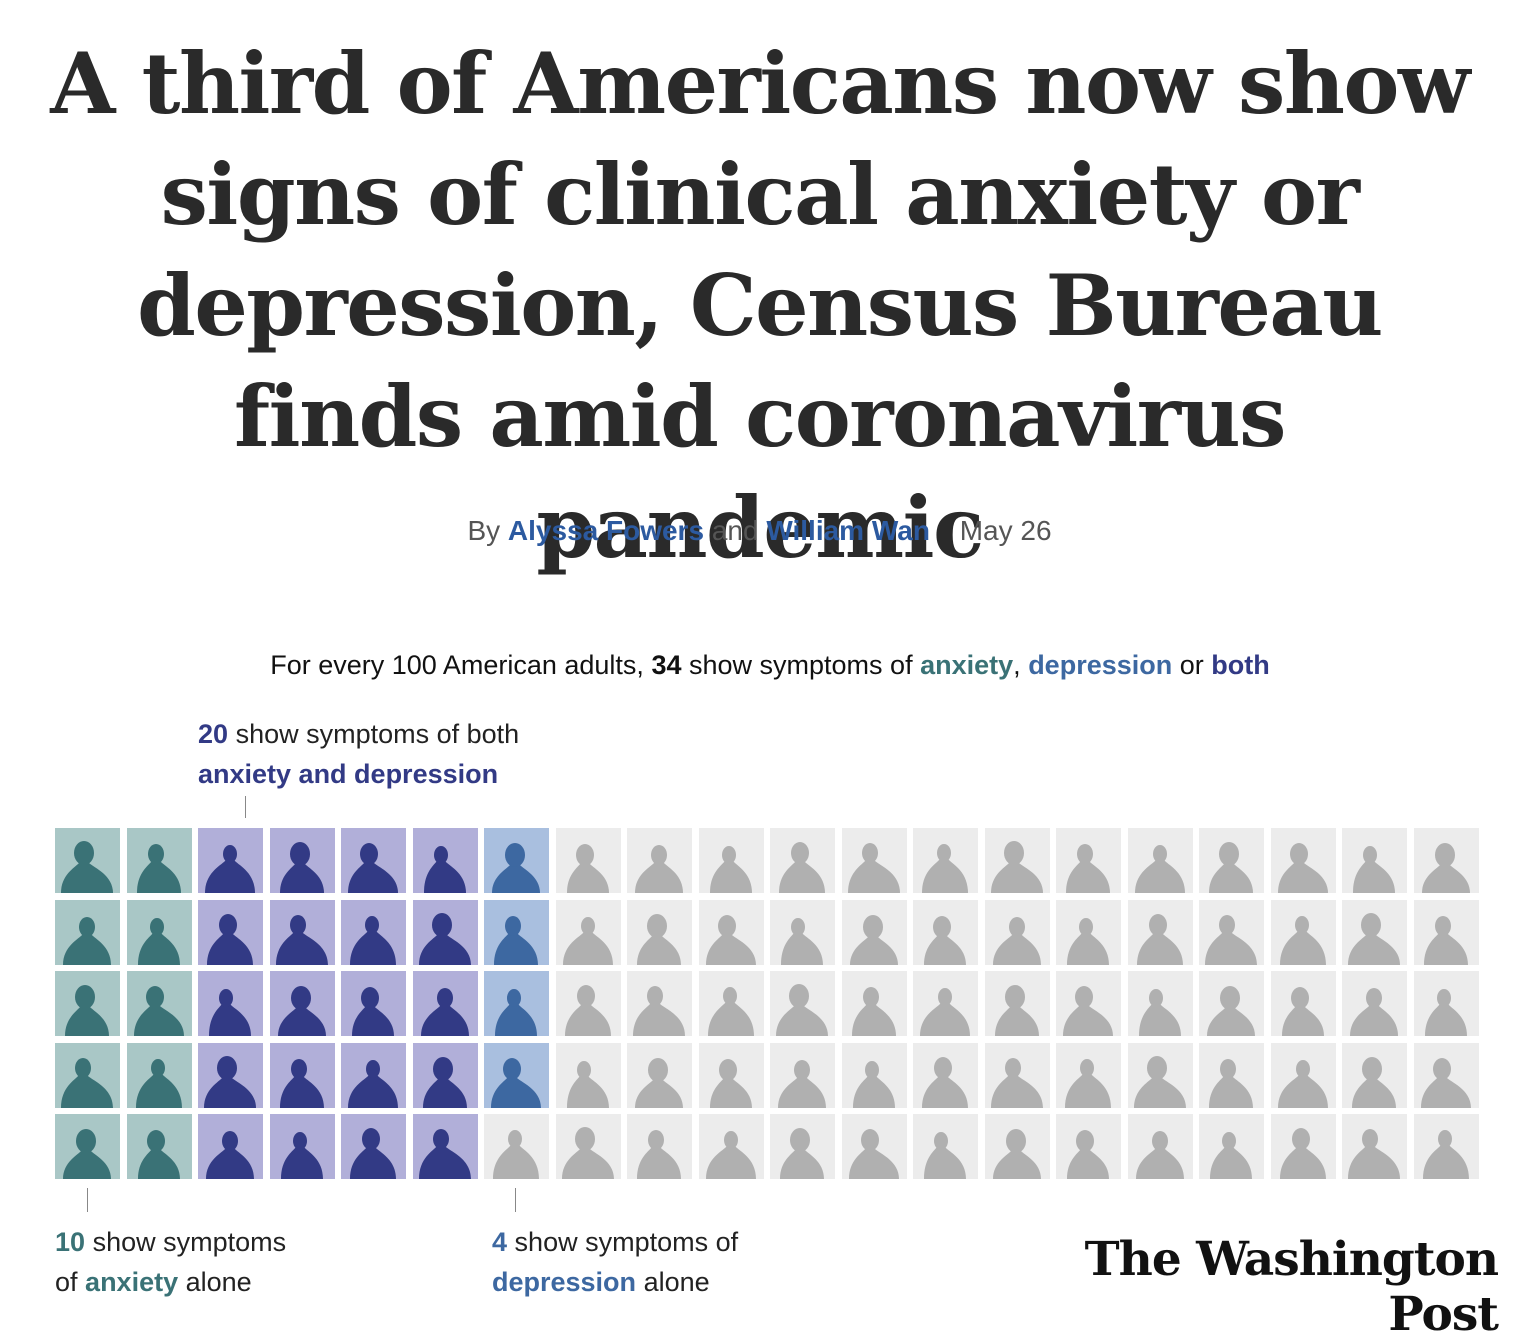 This screenshot has height=1342, width=1519. Describe the element at coordinates (358, 734) in the screenshot. I see `annotation-both-line1: 20 show symptoms of both` at that location.